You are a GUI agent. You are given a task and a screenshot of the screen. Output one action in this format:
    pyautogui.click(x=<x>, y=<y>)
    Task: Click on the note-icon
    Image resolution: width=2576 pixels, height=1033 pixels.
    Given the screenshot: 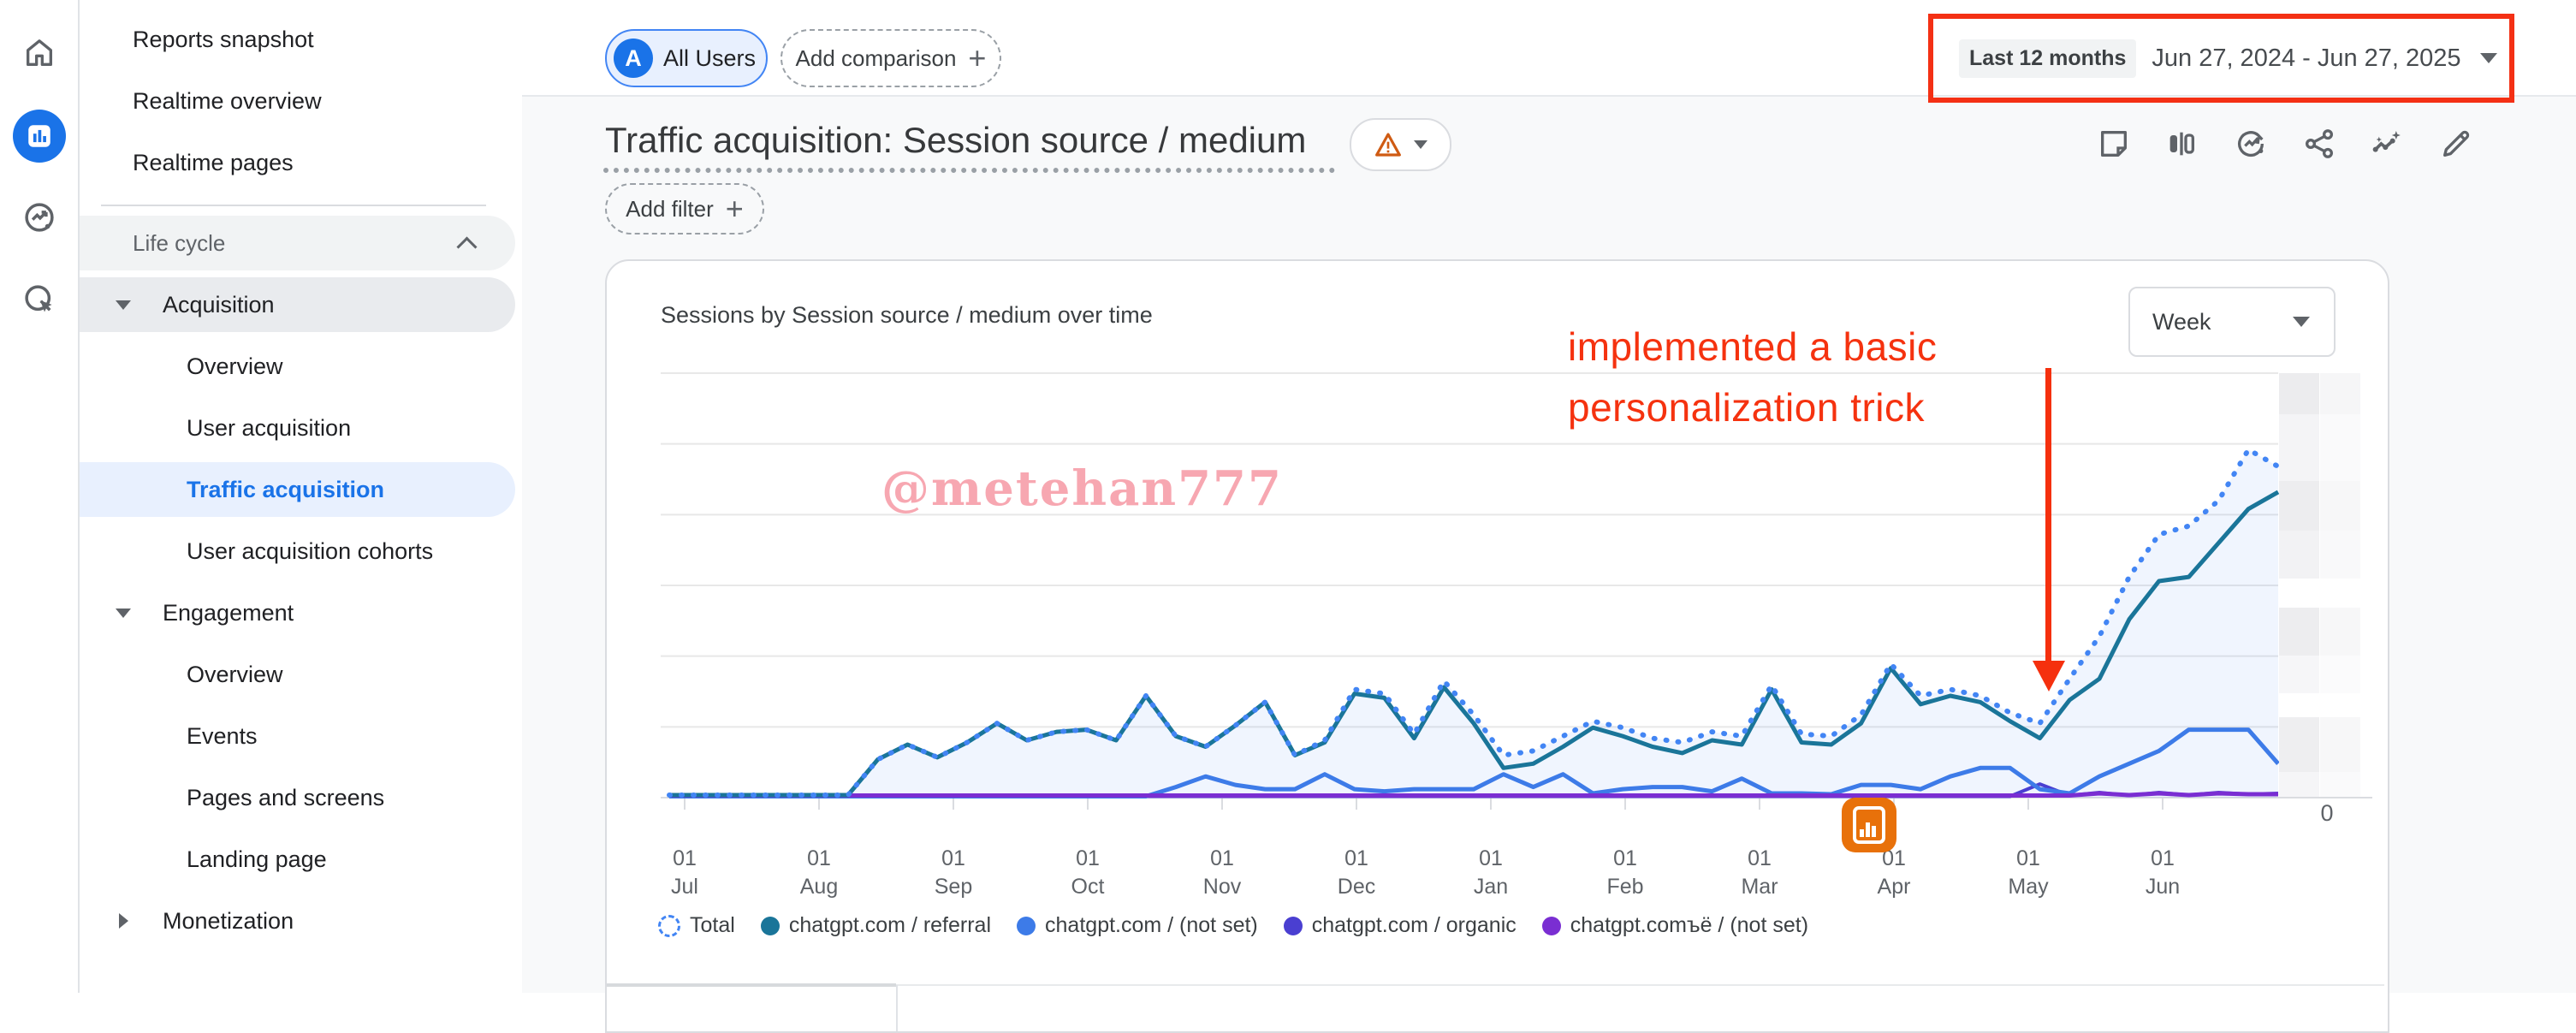 What is the action you would take?
    pyautogui.click(x=2114, y=144)
    